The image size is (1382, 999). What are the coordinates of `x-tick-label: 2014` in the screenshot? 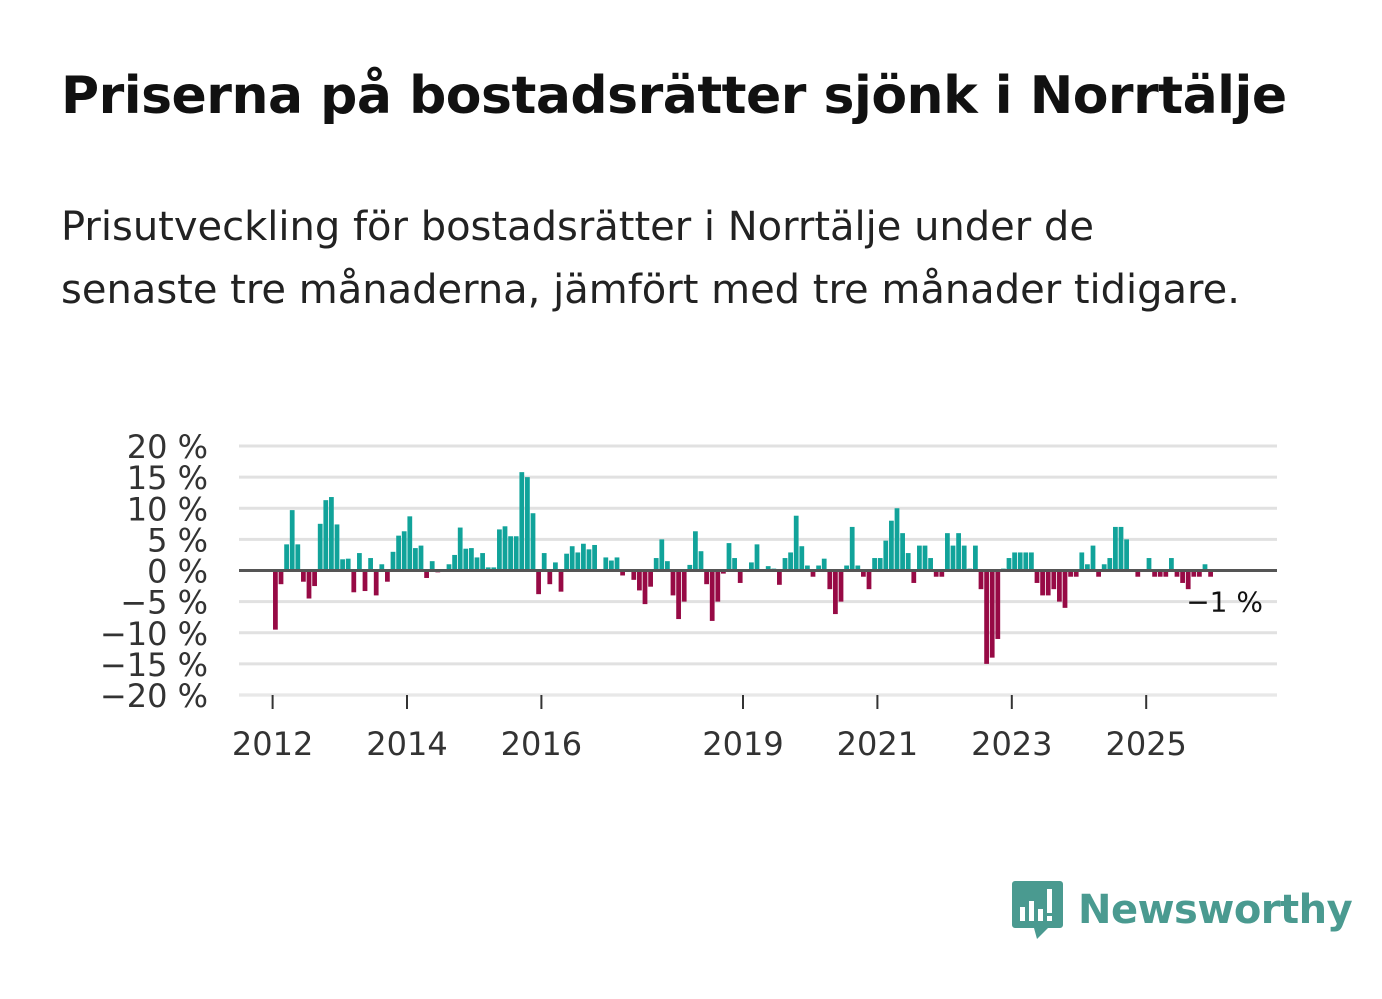 It's located at (406, 744).